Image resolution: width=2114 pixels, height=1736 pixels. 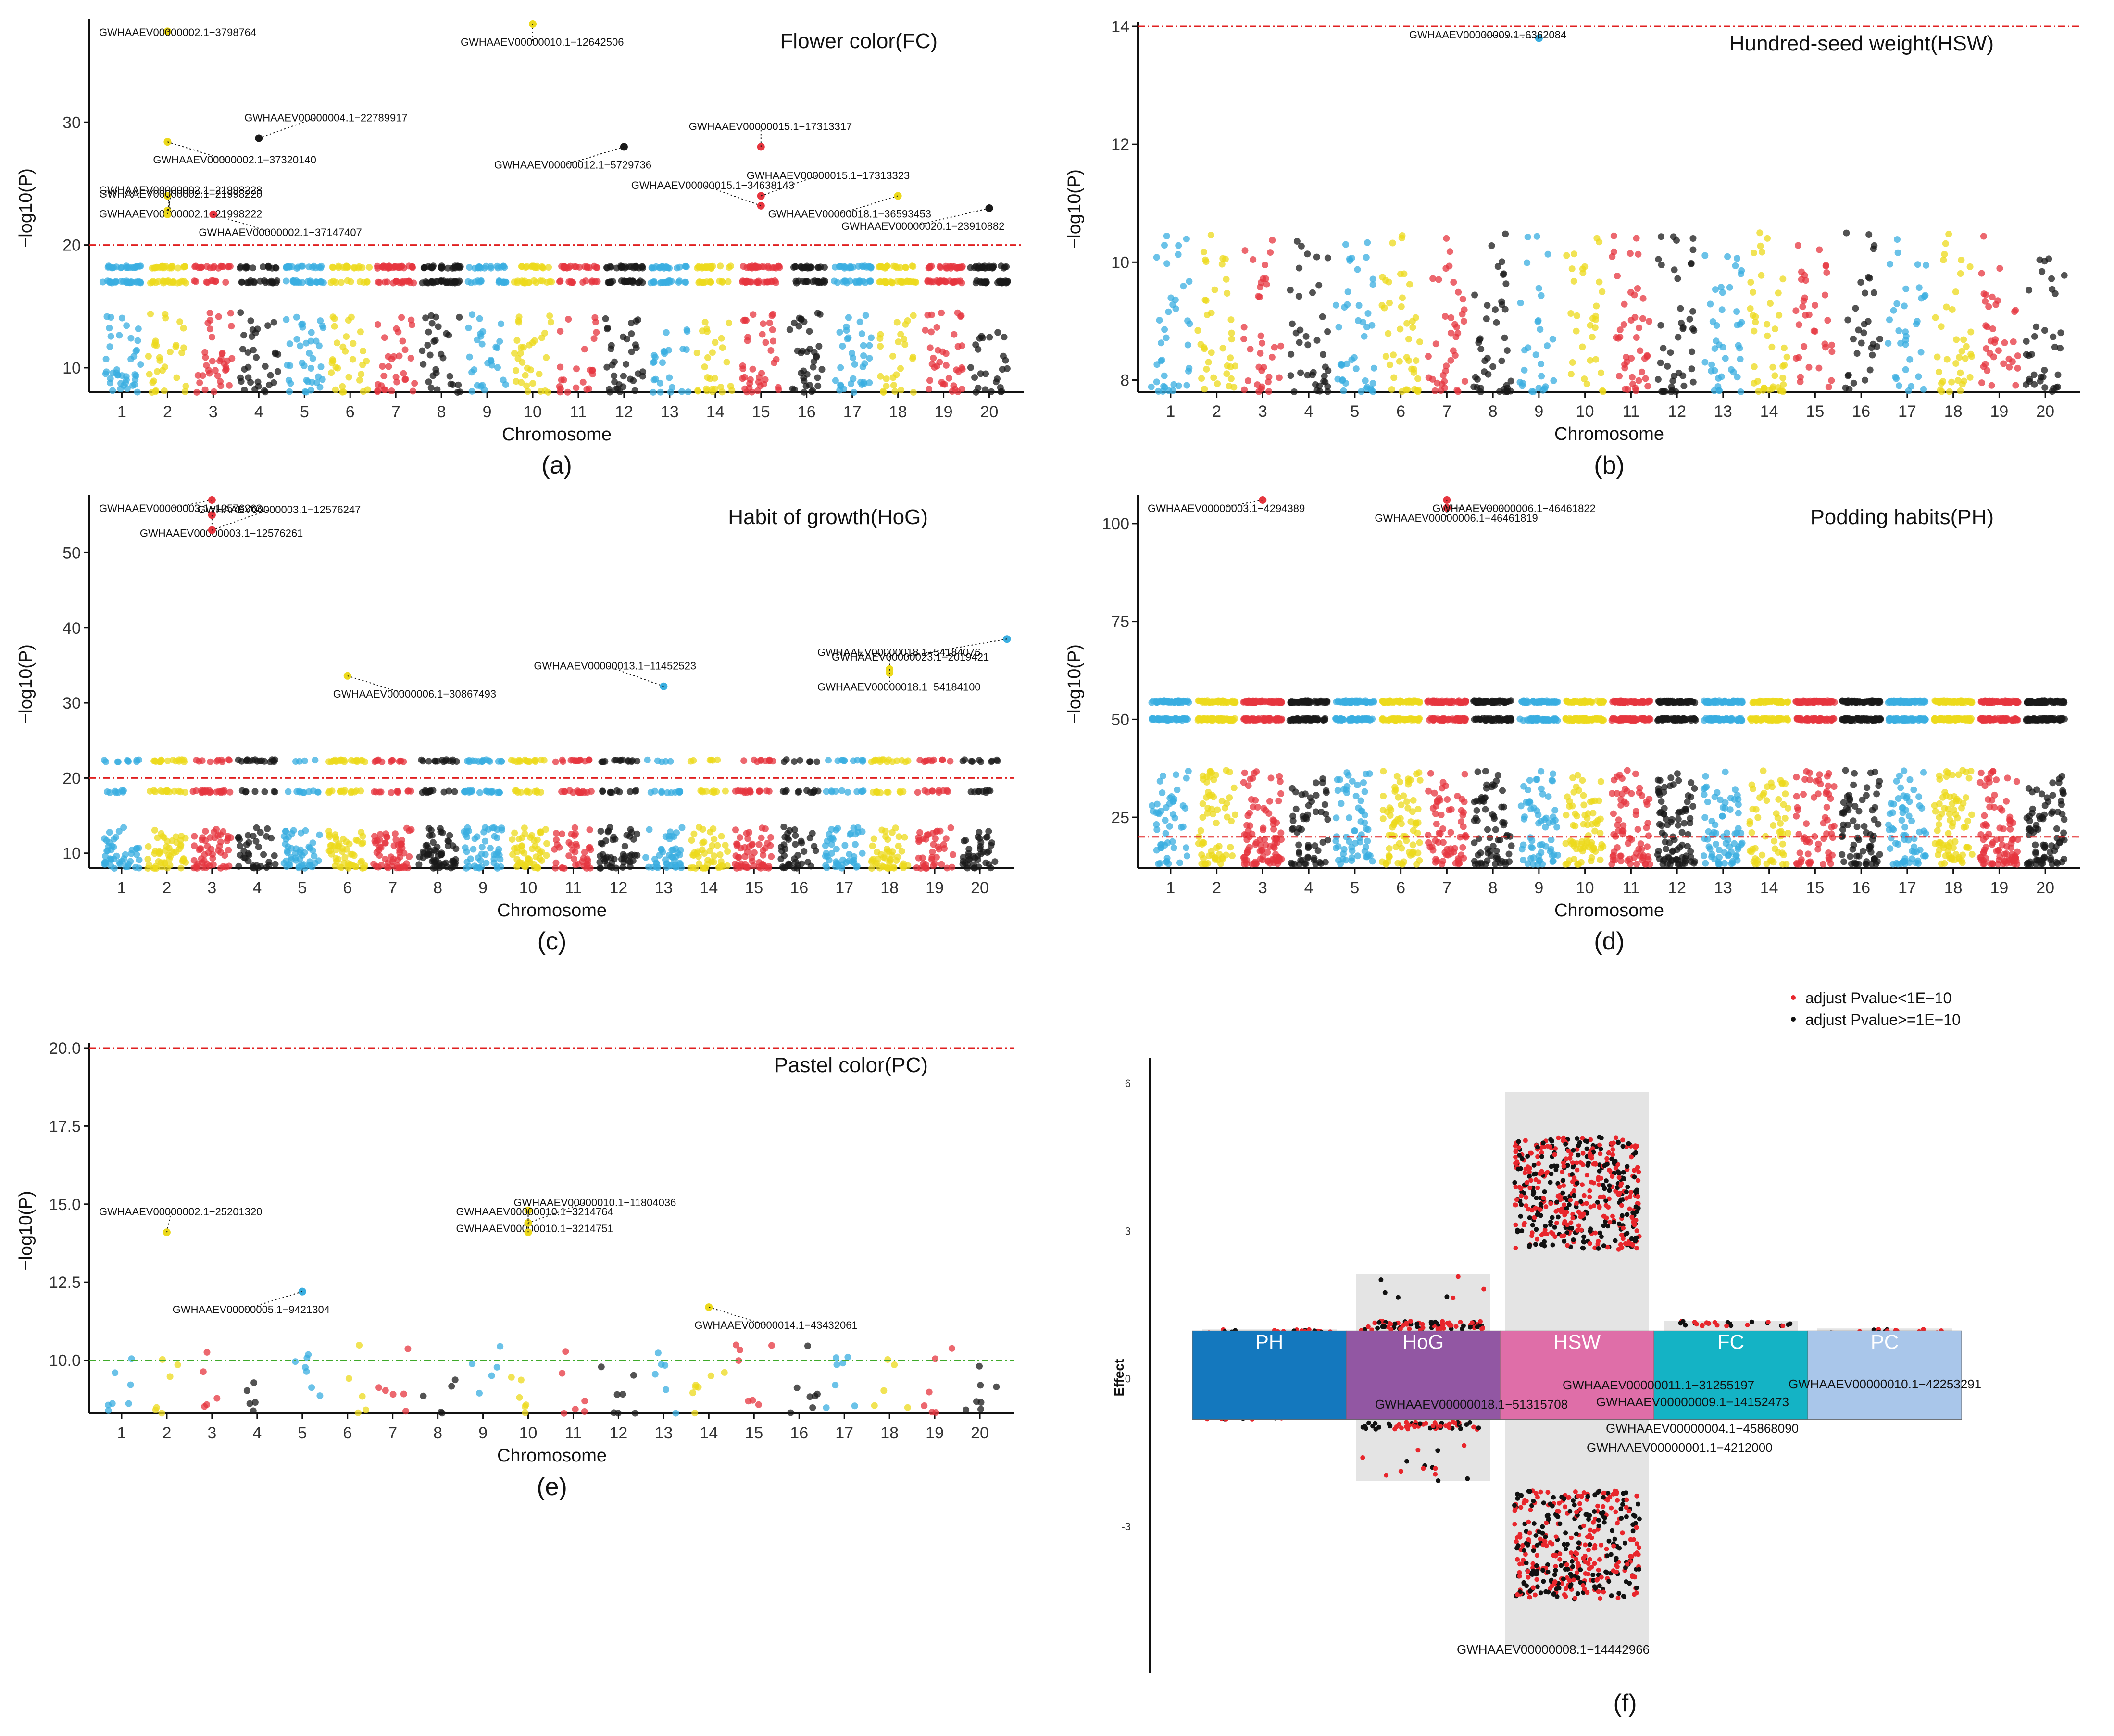 I want to click on x-tick-label: 6, so click(x=350, y=412).